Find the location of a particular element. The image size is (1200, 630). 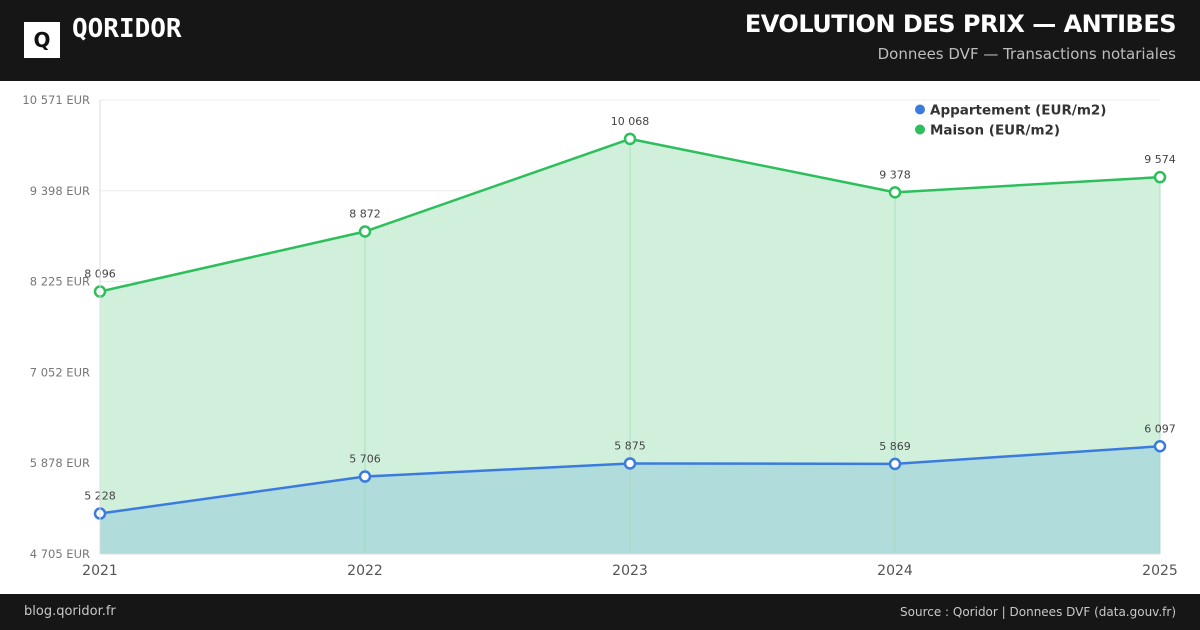

data-label: 5 869 is located at coordinates (895, 446).